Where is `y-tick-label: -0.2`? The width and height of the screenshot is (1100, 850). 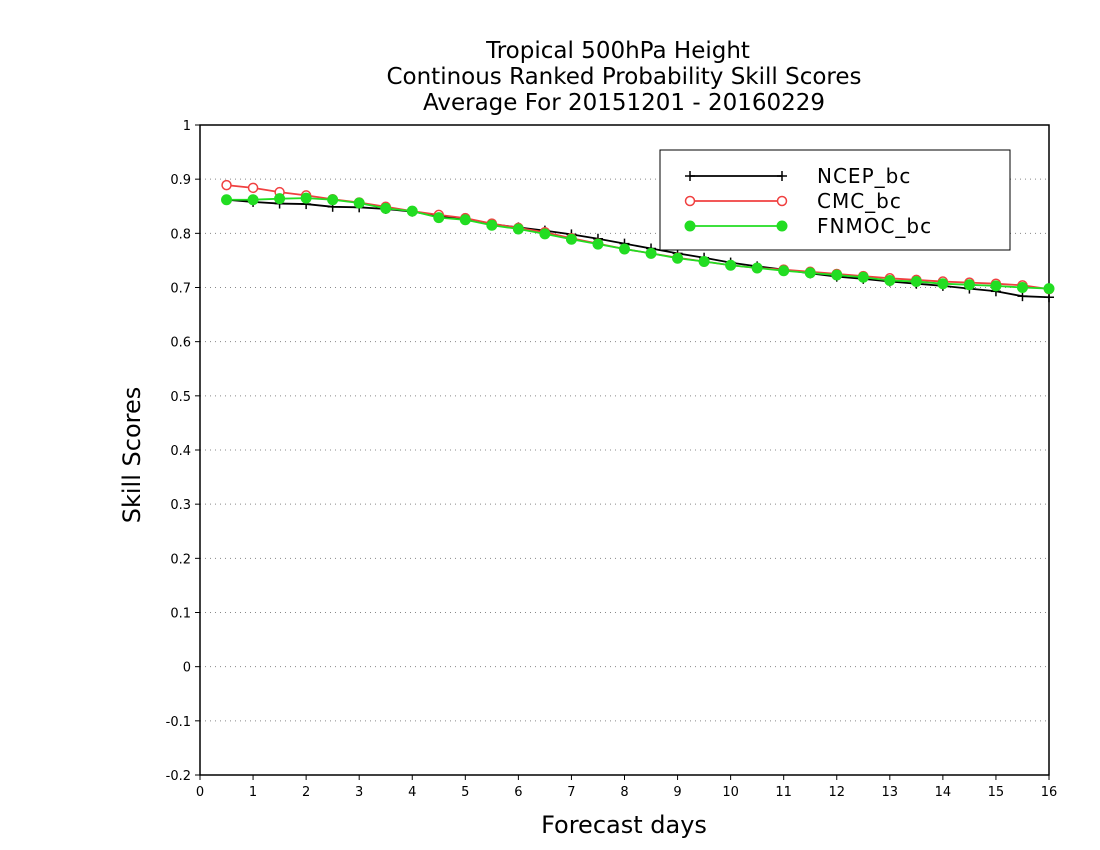 y-tick-label: -0.2 is located at coordinates (178, 776).